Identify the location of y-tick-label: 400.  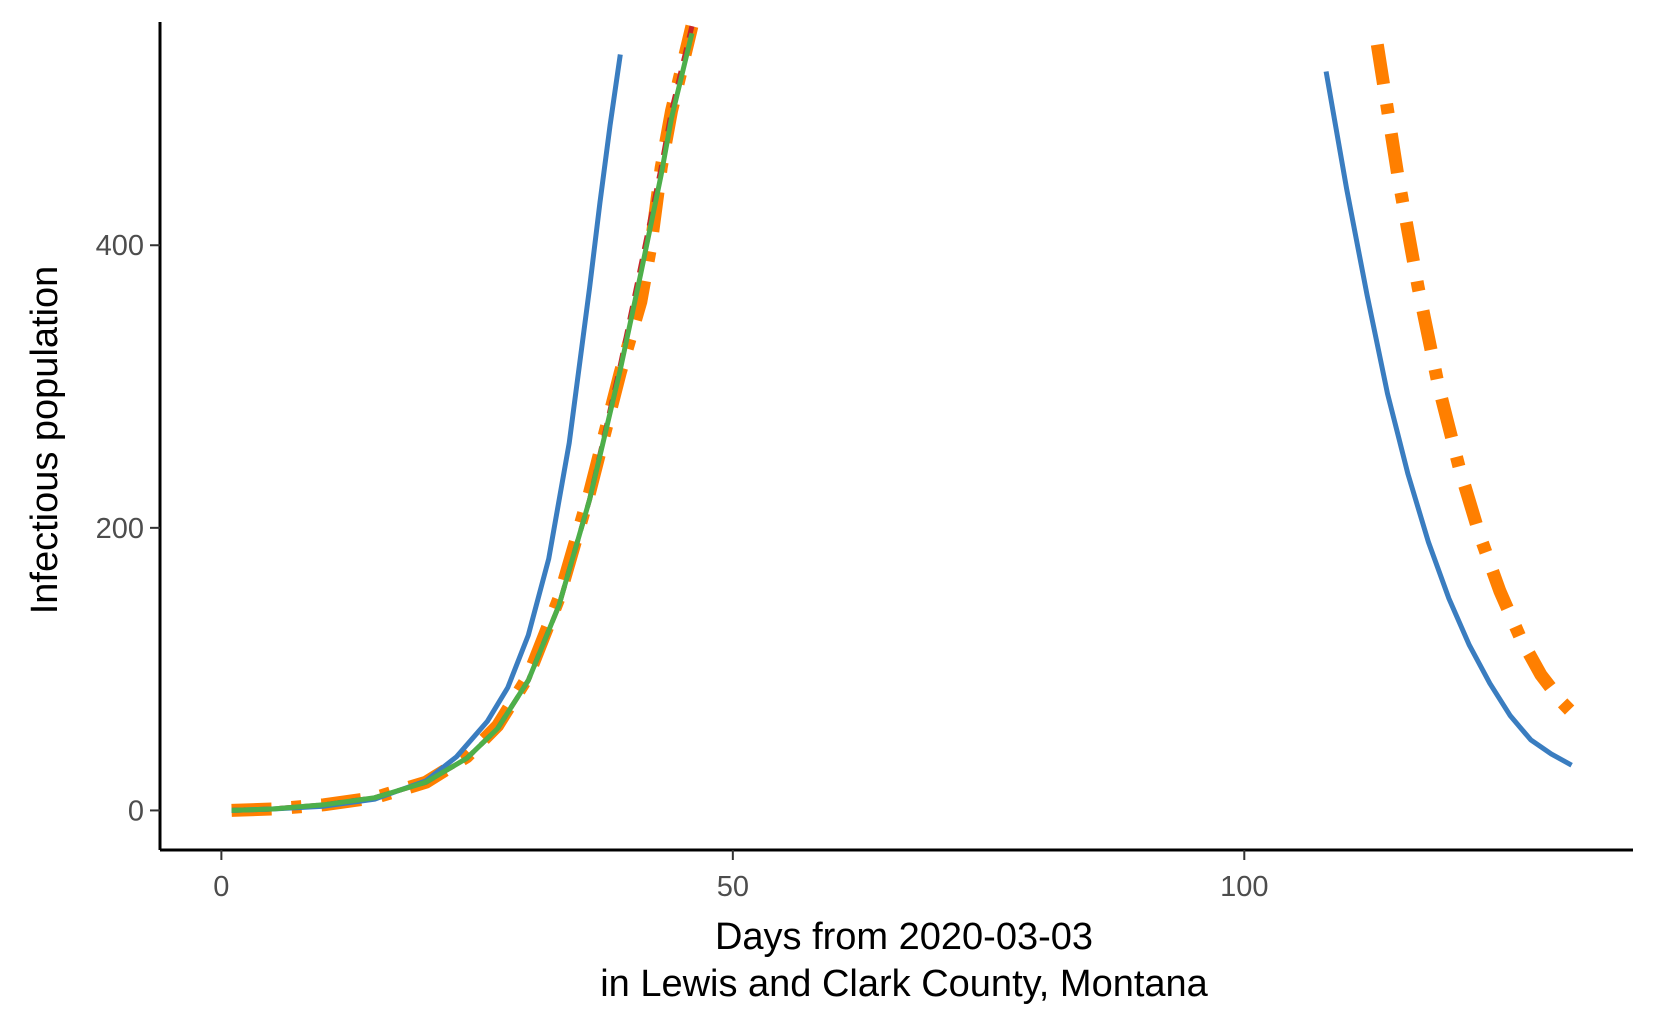
(120, 246).